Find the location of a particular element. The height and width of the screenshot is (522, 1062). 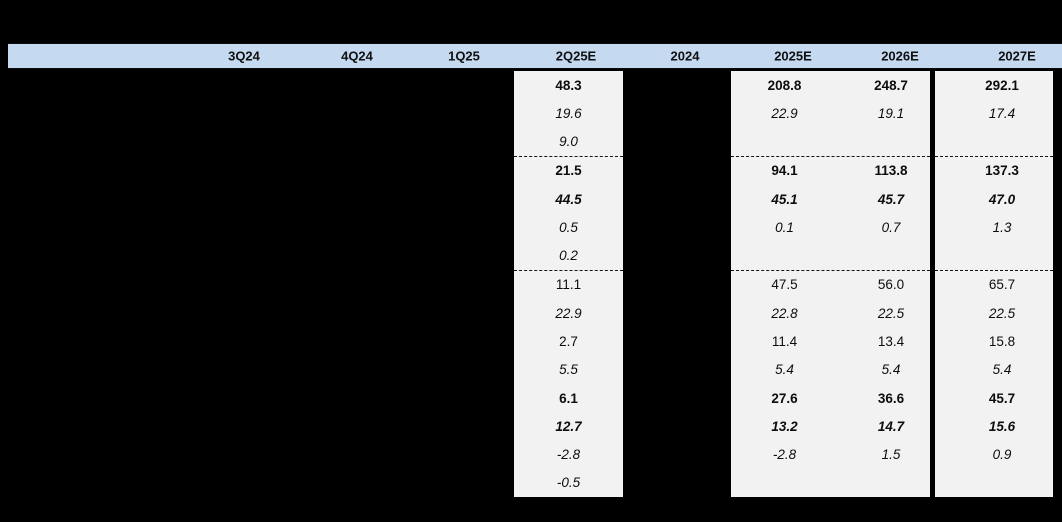

table-cell: 9.0 is located at coordinates (568, 142).